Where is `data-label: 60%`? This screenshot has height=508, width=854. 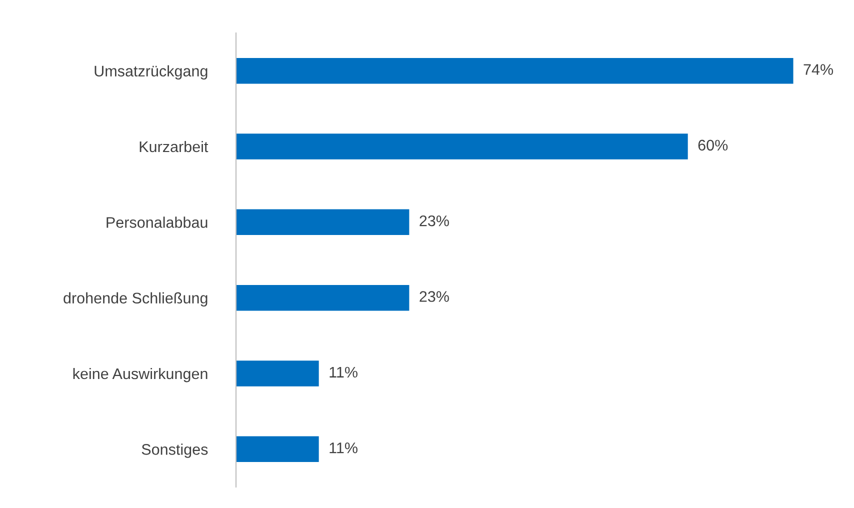 data-label: 60% is located at coordinates (713, 145).